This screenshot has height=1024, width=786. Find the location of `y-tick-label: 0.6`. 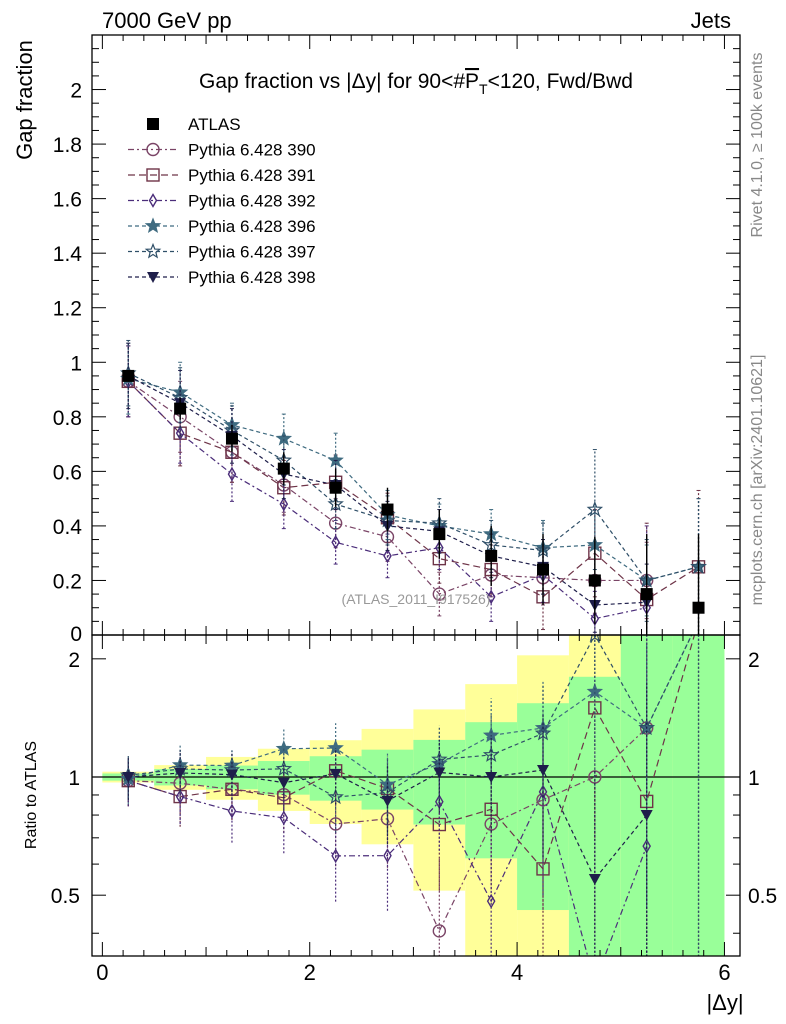

y-tick-label: 0.6 is located at coordinates (67, 472).